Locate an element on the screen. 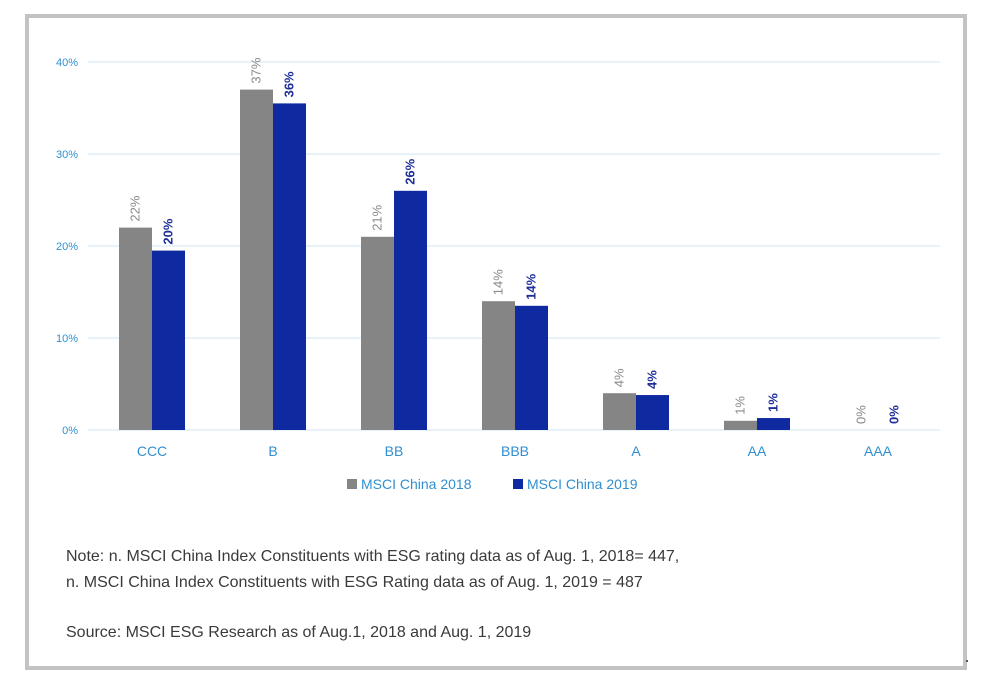 This screenshot has height=680, width=1000. bar-b-2019 is located at coordinates (289, 267).